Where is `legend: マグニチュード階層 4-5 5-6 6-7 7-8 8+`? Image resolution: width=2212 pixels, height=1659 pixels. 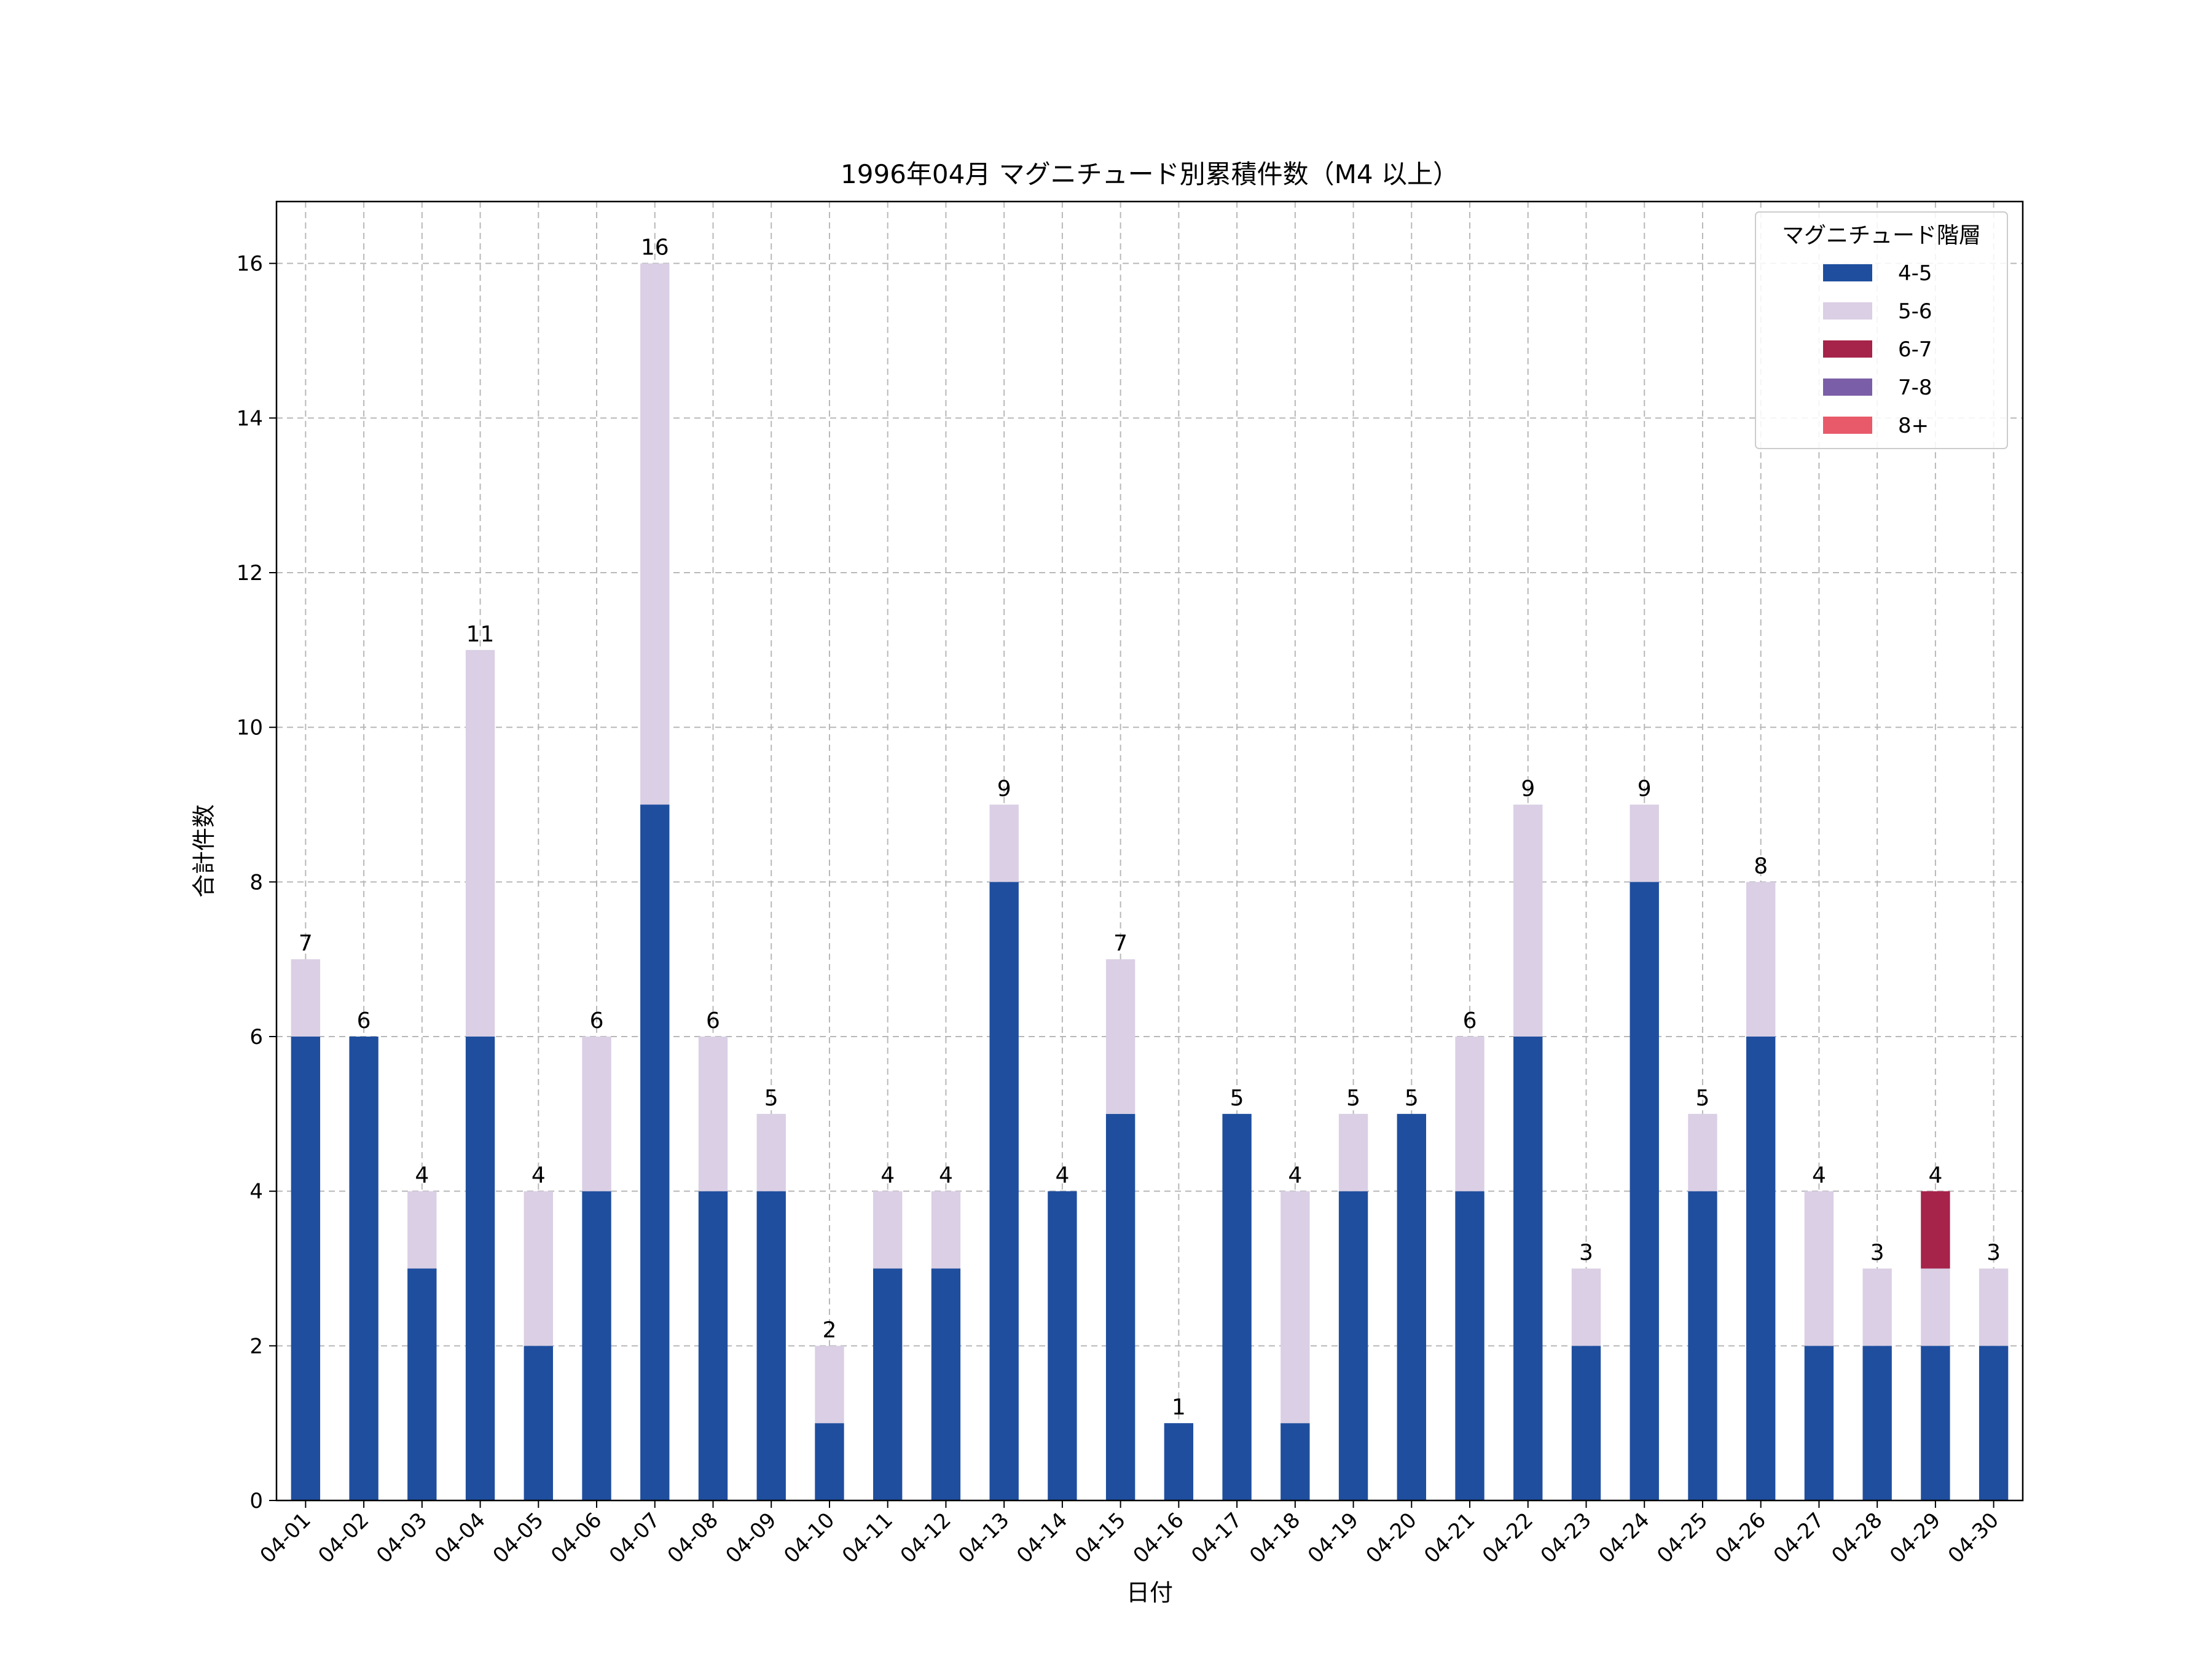
legend: マグニチュード階層 4-5 5-6 6-7 7-8 8+ is located at coordinates (1881, 330).